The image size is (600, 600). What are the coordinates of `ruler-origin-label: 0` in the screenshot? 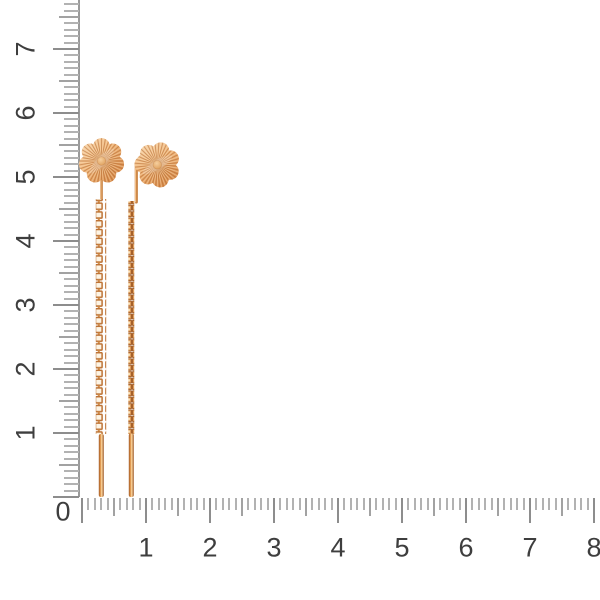 It's located at (63, 511).